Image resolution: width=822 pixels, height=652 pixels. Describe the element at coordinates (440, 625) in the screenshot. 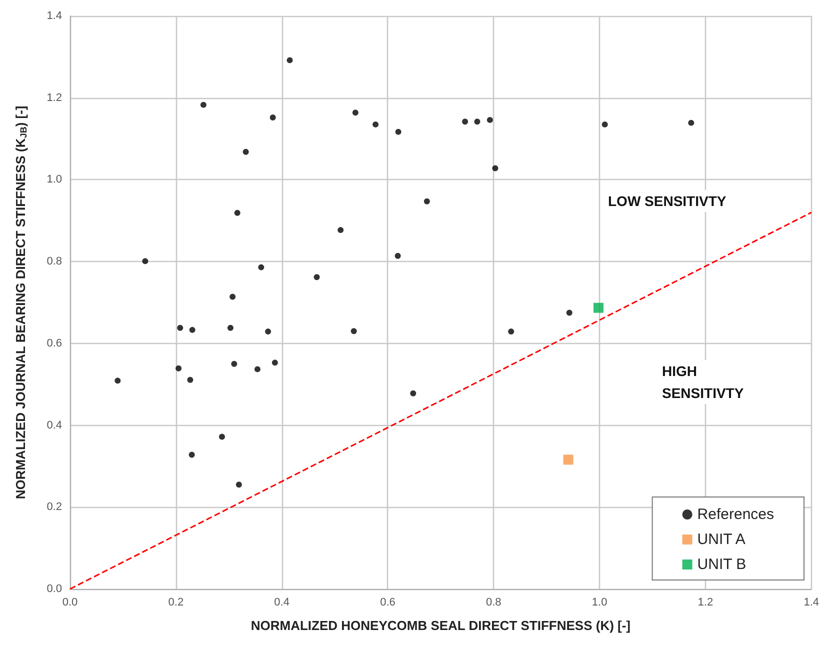

I see `x-axis-title: NORMALIZED HONEYCOMB SEAL DIRECT STIFFNESS (K) [-]` at that location.